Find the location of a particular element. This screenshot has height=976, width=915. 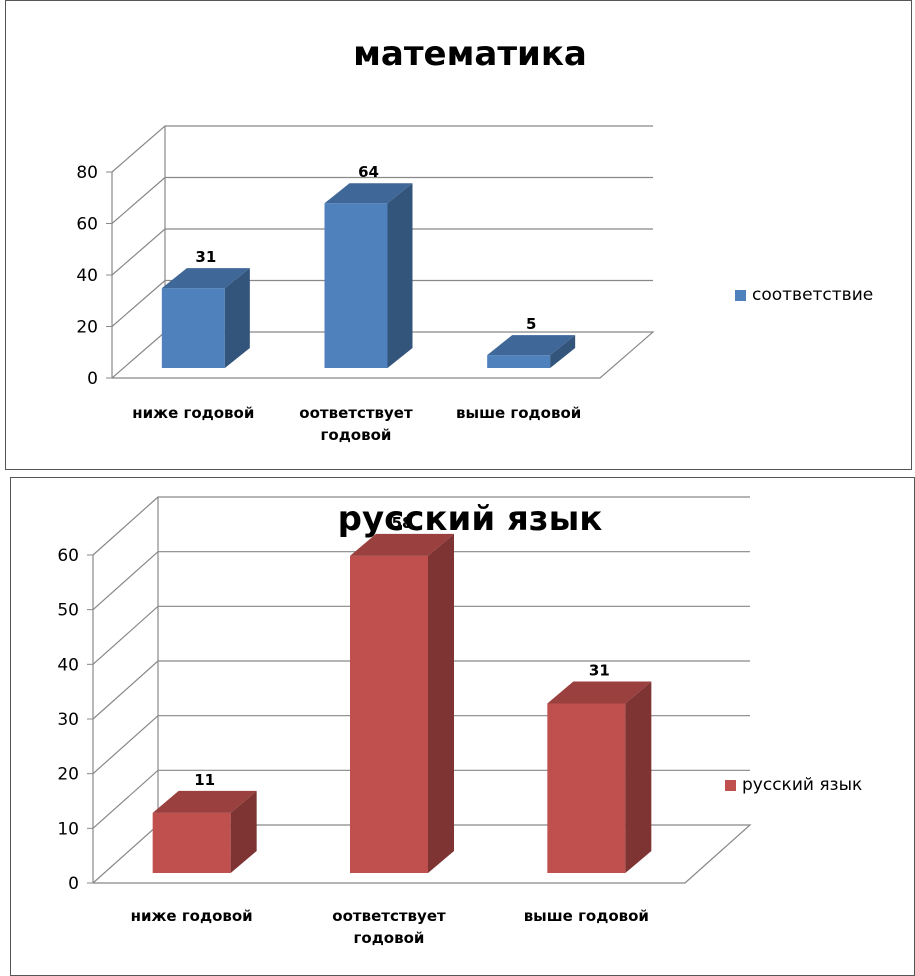

legend: соответствие is located at coordinates (804, 295).